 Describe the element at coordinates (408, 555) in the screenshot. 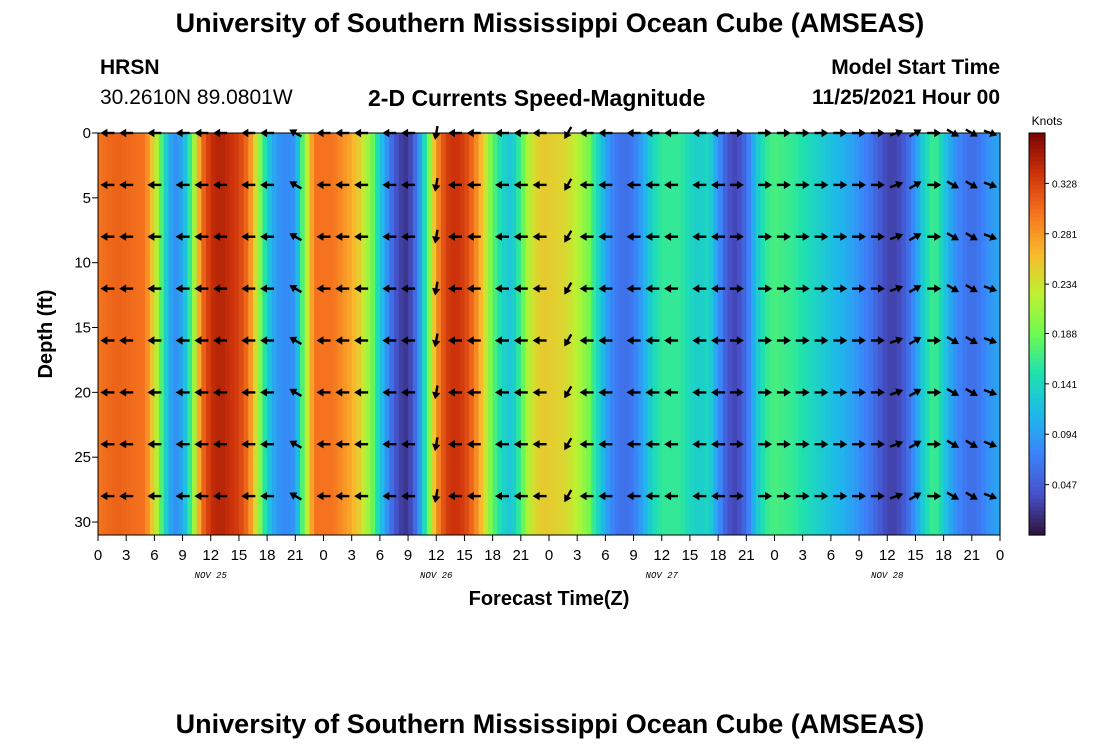

I see `x-tick-label: 9` at that location.